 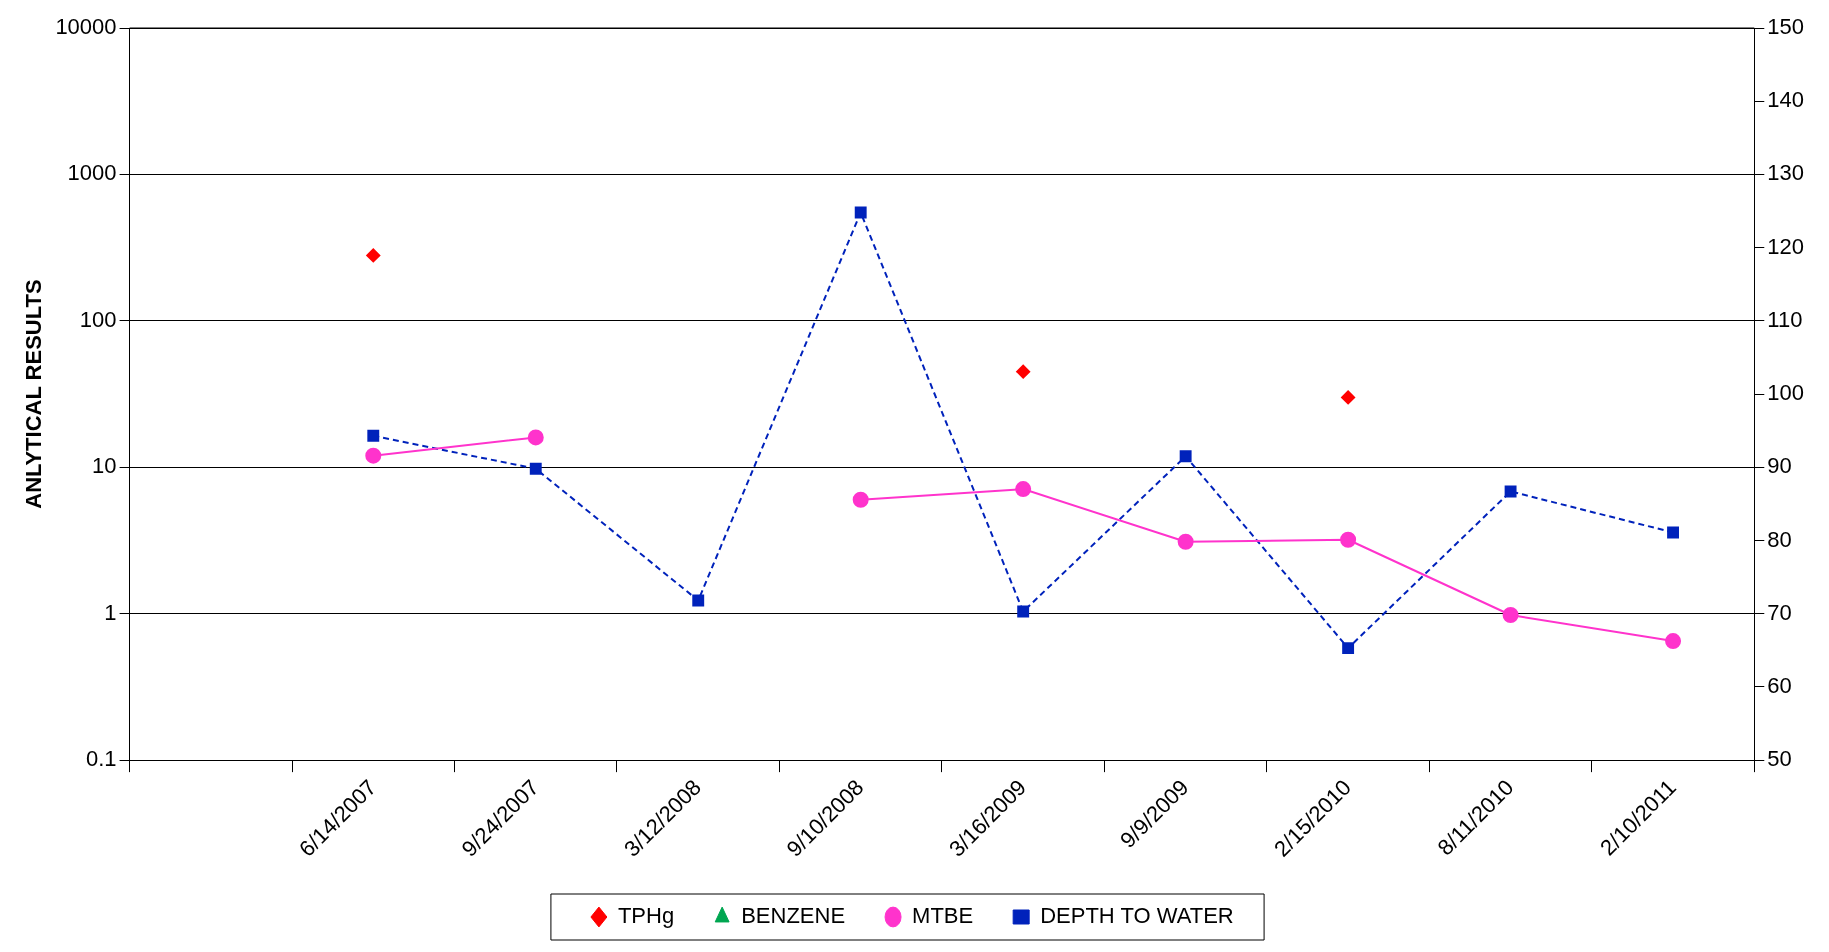 What do you see at coordinates (86, 27) in the screenshot?
I see `y-tick-label: 10000` at bounding box center [86, 27].